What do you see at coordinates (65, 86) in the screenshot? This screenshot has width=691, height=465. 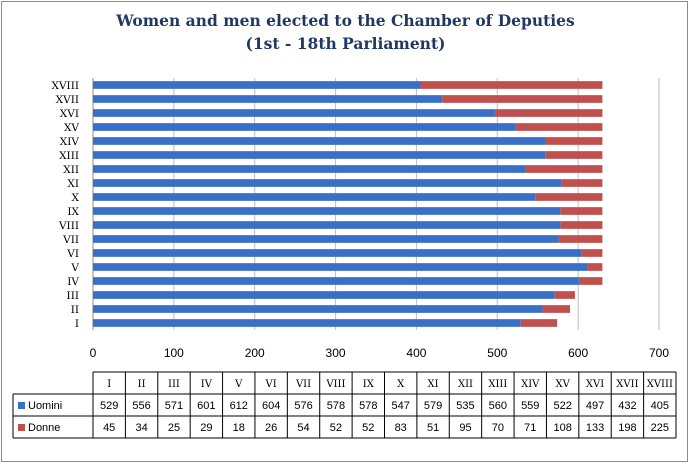 I see `category-label: XVIII` at bounding box center [65, 86].